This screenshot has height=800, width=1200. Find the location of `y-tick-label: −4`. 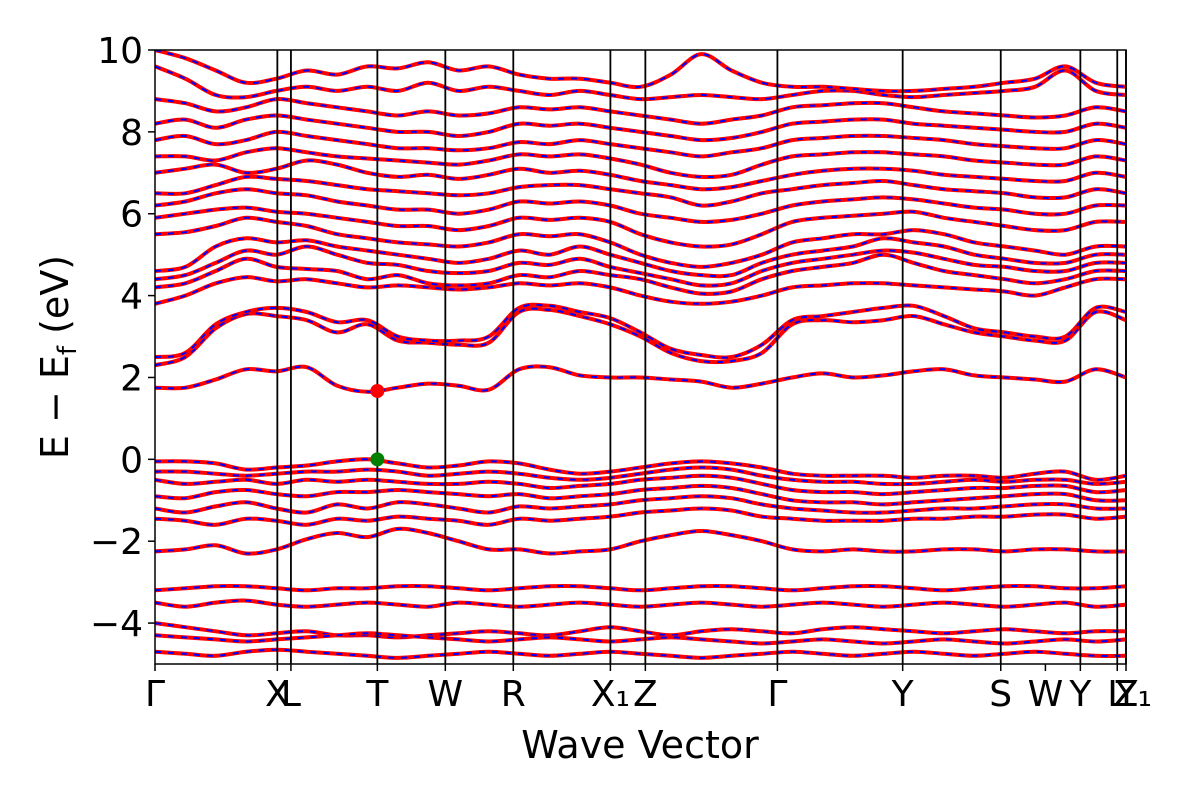

y-tick-label: −4 is located at coordinates (116, 624).